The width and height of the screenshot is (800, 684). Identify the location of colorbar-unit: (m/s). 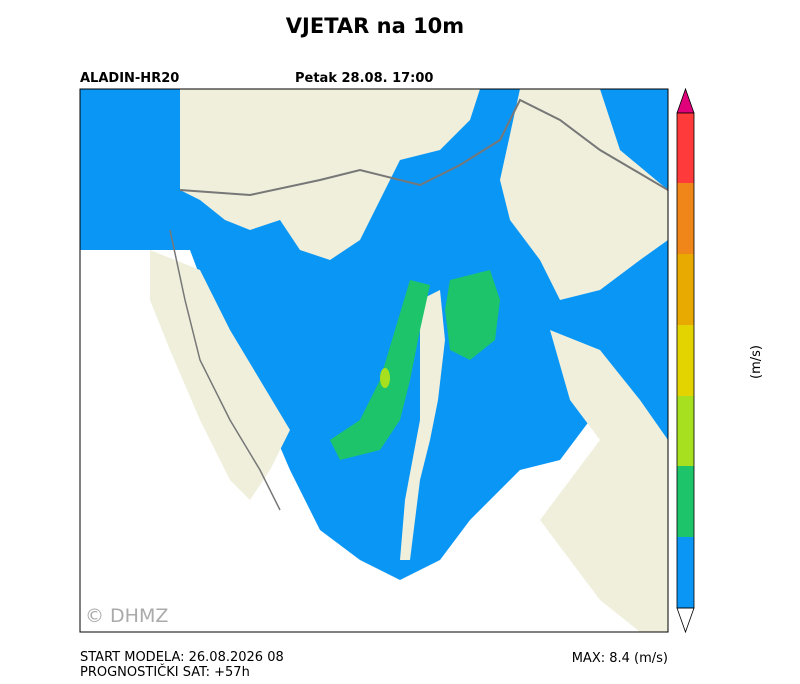
(756, 362).